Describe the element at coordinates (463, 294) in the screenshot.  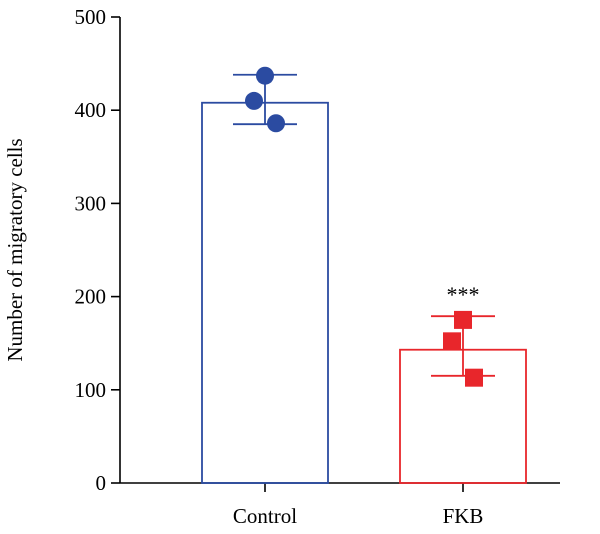
I see `significance-fkb: ***` at that location.